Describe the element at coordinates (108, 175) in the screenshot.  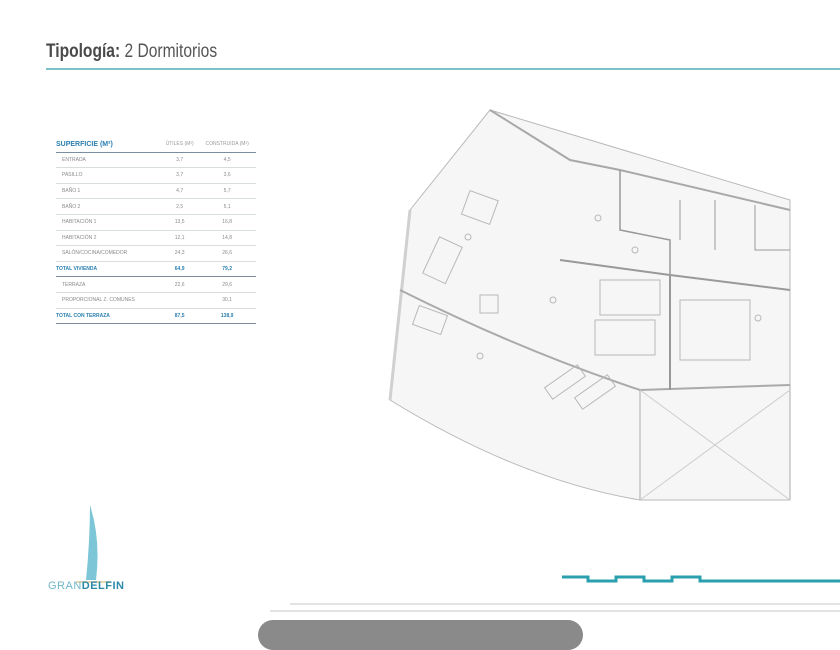
I see `cell-name: PASILLO` at that location.